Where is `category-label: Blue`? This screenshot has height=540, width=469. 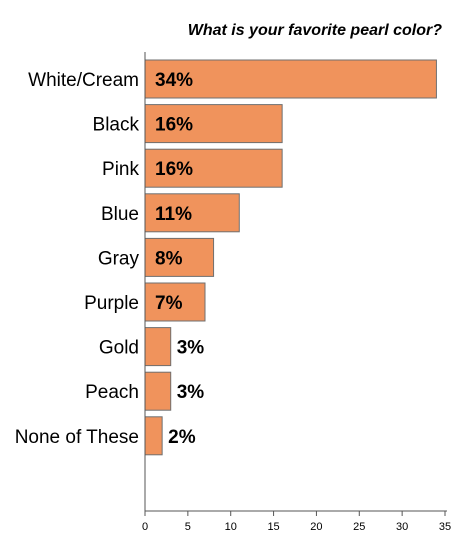 category-label: Blue is located at coordinates (120, 214).